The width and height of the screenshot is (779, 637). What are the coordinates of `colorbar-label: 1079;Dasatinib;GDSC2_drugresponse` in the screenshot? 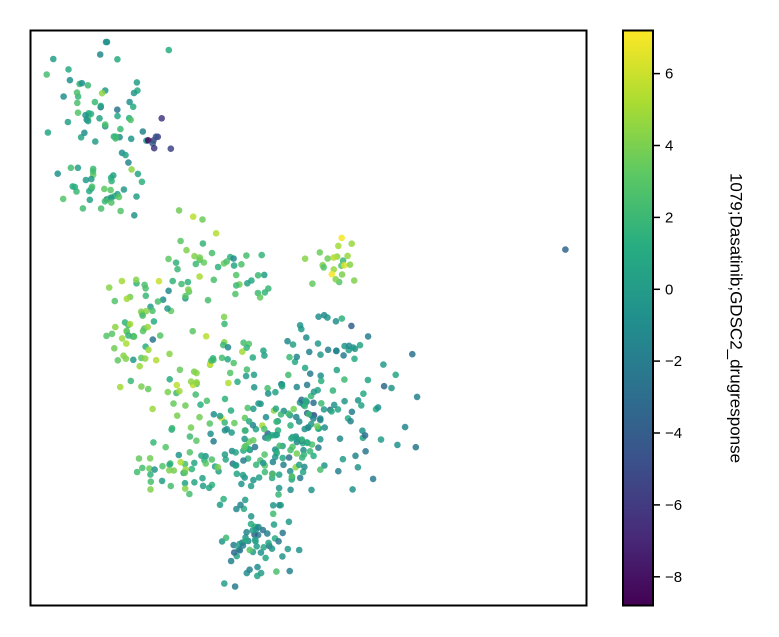 It's located at (736, 318).